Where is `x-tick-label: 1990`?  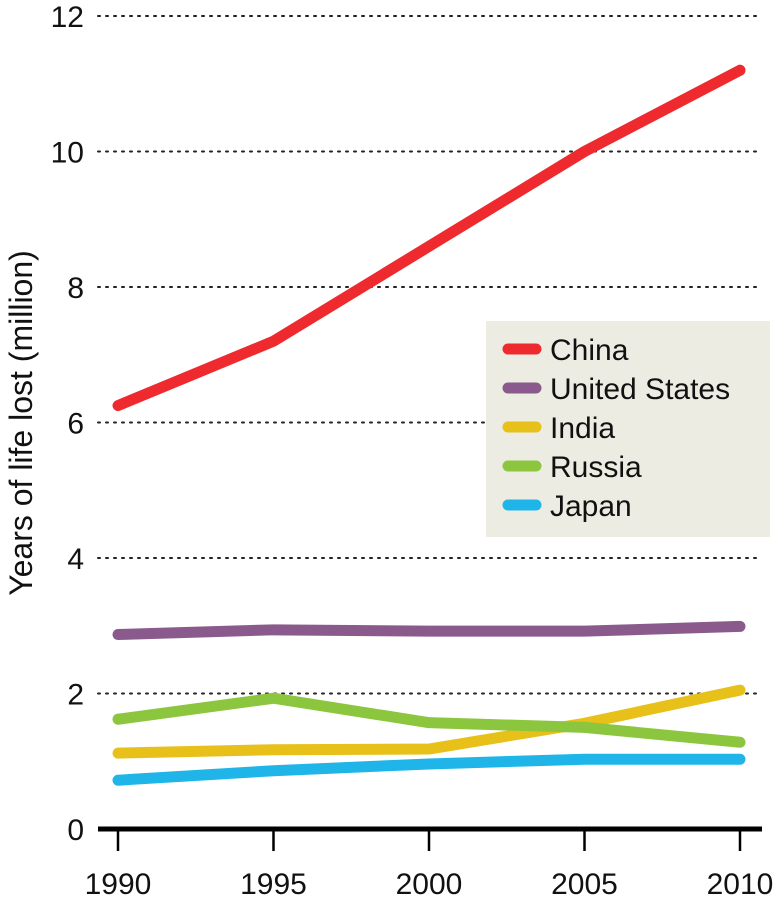
x-tick-label: 1990 is located at coordinates (118, 884).